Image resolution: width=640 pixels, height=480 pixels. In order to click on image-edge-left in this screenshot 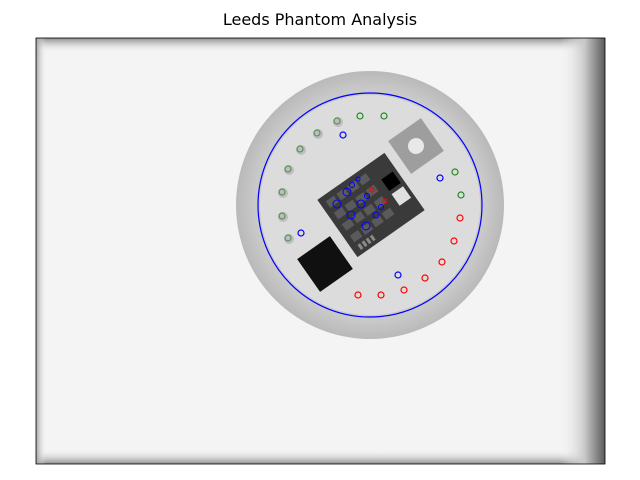, I will do `click(41, 251)`.